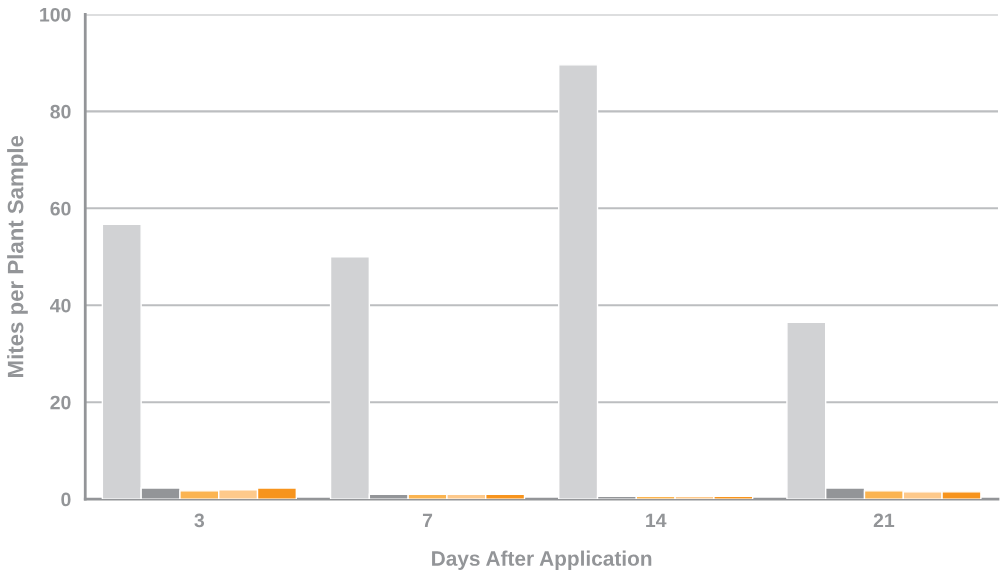  I want to click on y-tick-label: 80, so click(60, 111).